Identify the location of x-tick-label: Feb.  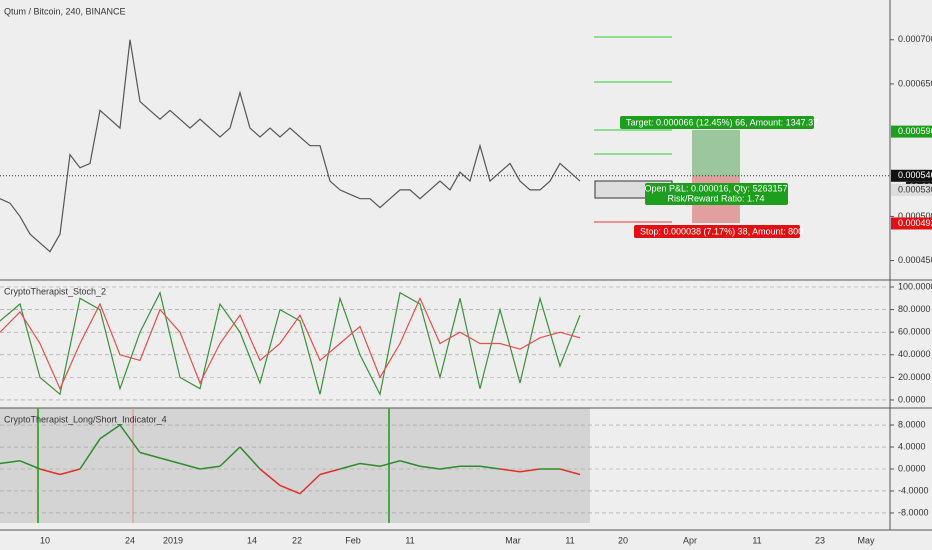
(353, 540).